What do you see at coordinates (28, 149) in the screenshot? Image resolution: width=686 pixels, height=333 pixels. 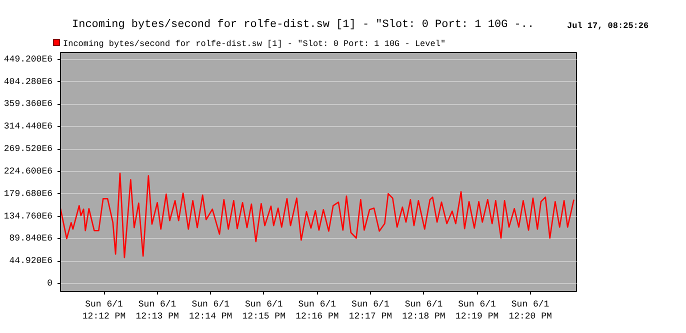 I see `y-tick-label: 269.520E6` at bounding box center [28, 149].